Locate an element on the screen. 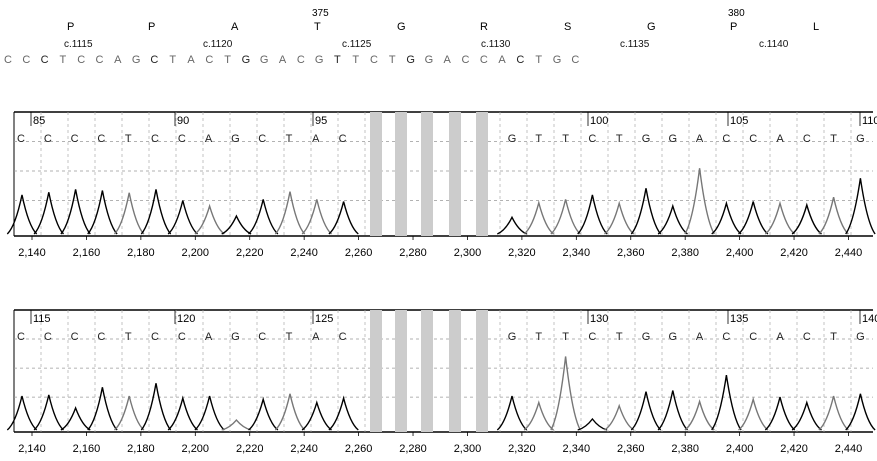 Image resolution: width=877 pixels, height=461 pixels. axis-tick-label: 2,160 is located at coordinates (87, 253).